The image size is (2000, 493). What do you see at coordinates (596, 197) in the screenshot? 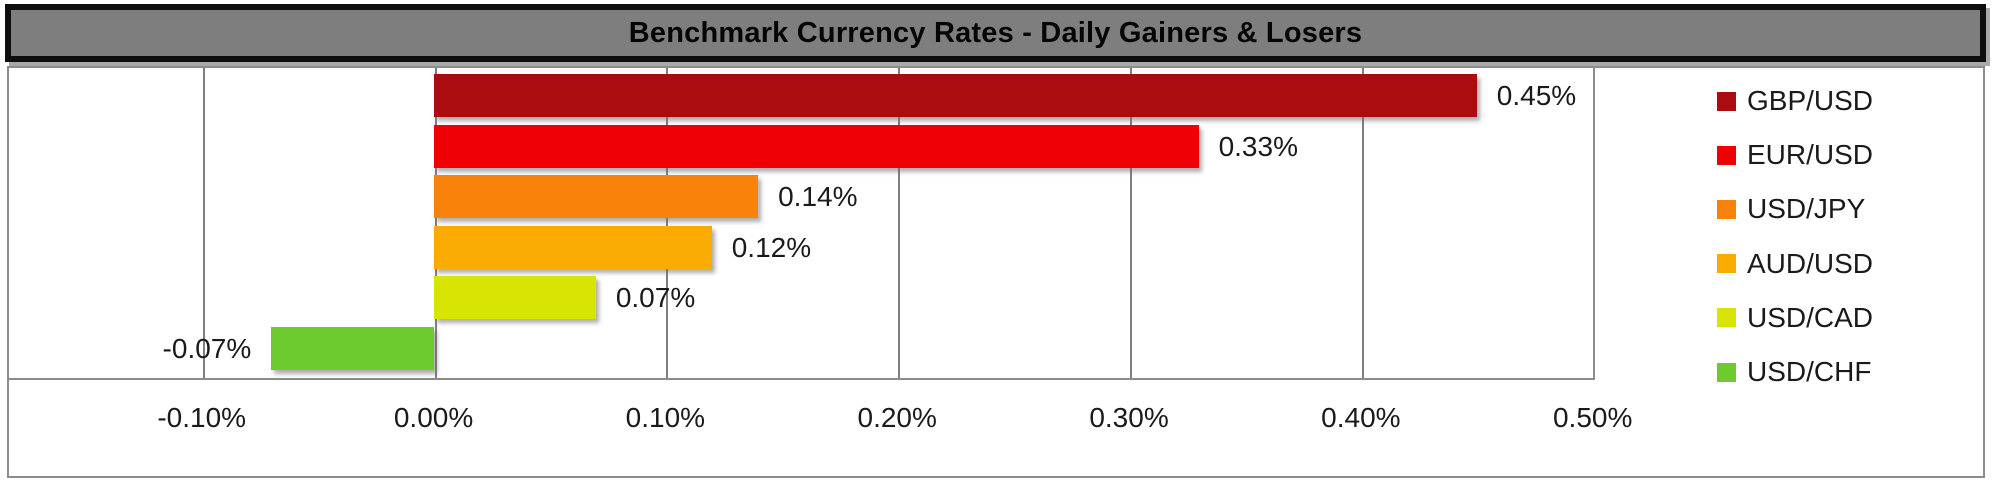
I see `bar-usd-jpy` at bounding box center [596, 197].